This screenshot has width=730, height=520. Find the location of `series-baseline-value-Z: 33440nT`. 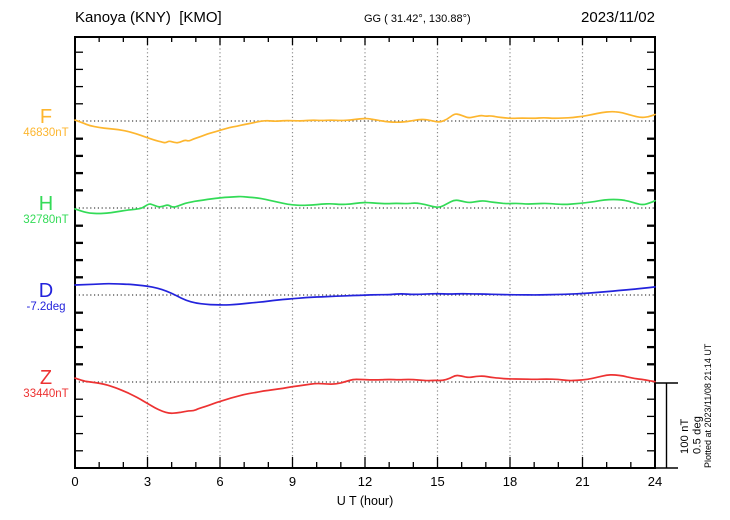

series-baseline-value-Z: 33440nT is located at coordinates (46, 394).